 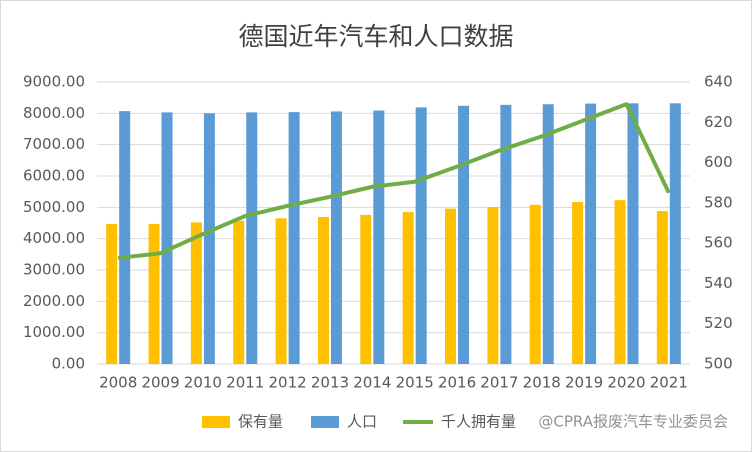 I want to click on legend-label: 人口, so click(x=362, y=422).